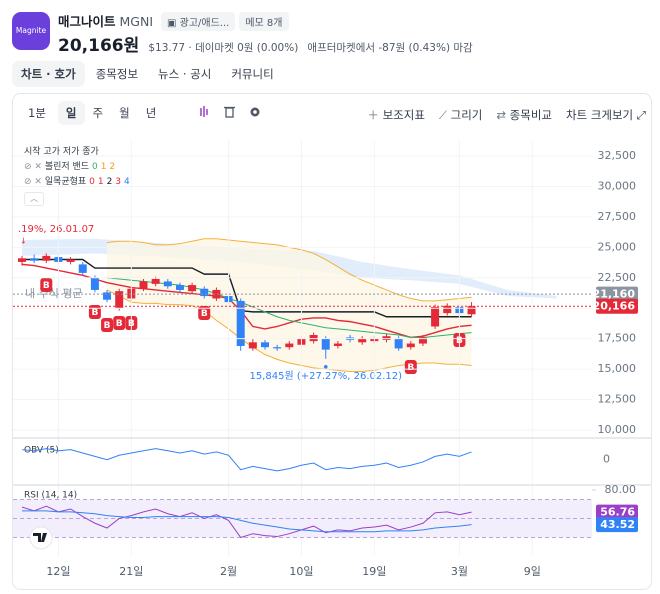 Image resolution: width=660 pixels, height=594 pixels. Describe the element at coordinates (185, 74) in the screenshot. I see `tab: 뉴스 · 공시` at that location.